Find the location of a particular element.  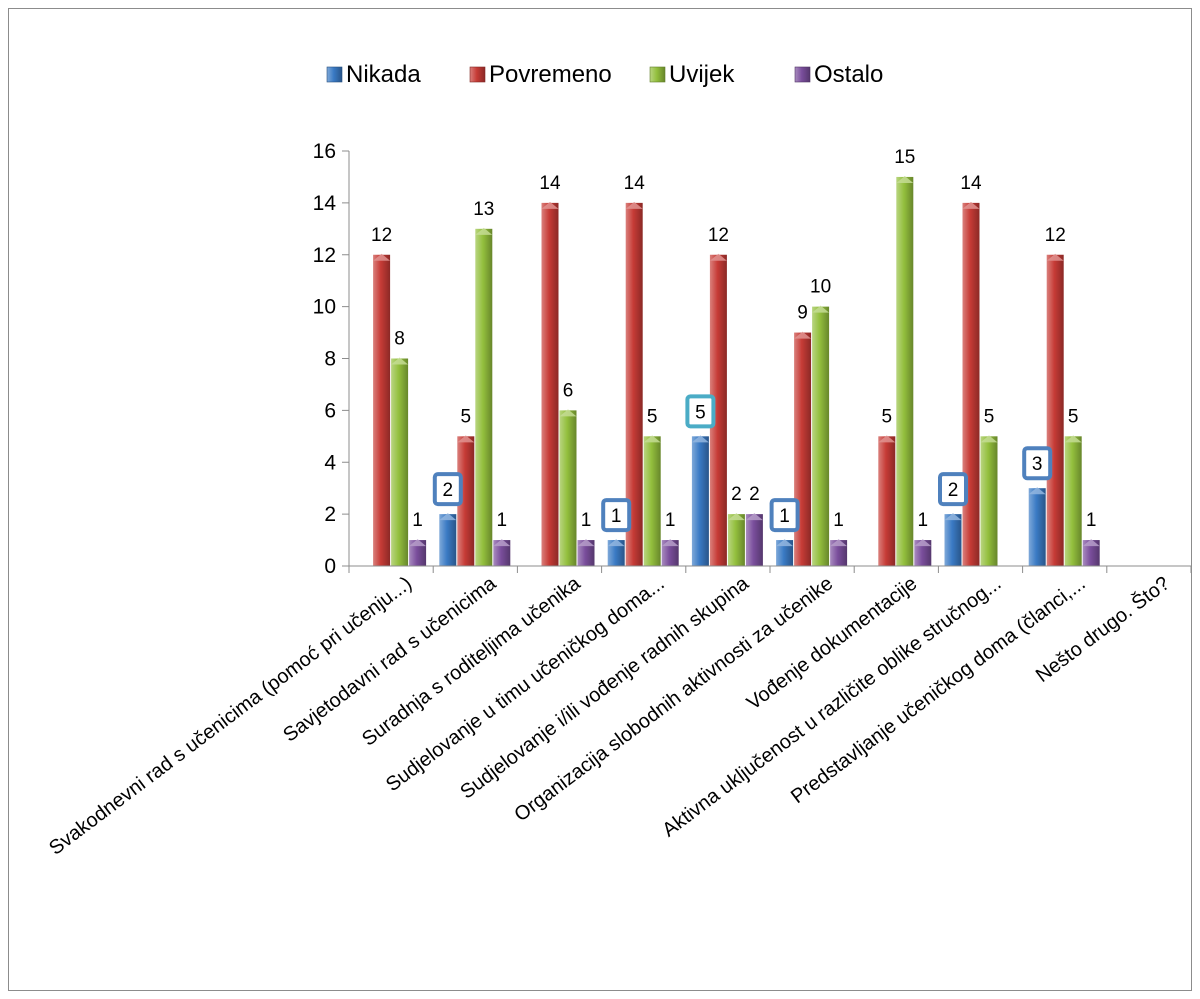

y-tick-label: 6 is located at coordinates (330, 410).